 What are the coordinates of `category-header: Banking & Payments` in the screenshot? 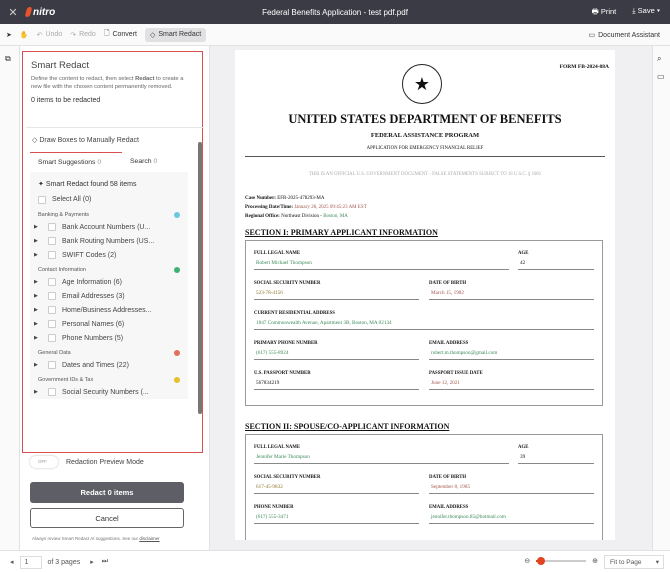 It's located at (109, 213).